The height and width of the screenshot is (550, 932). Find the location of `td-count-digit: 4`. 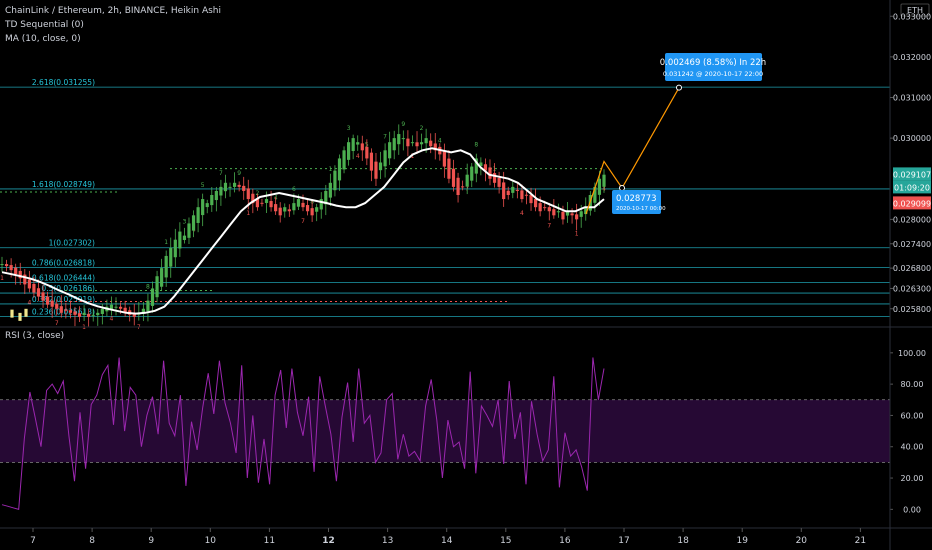

td-count-digit: 4 is located at coordinates (522, 213).